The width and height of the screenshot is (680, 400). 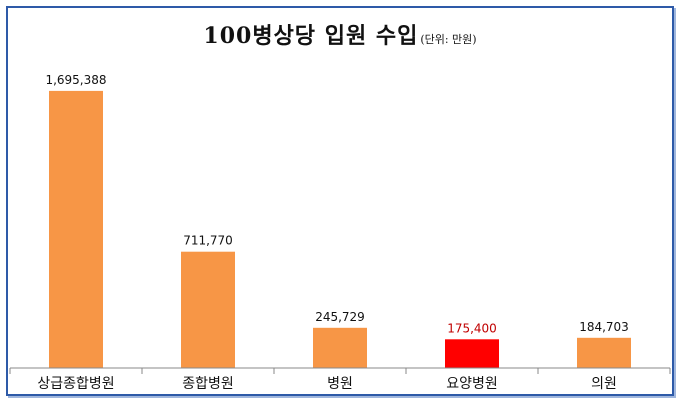 What do you see at coordinates (604, 327) in the screenshot?
I see `bar-value-label: 184,703` at bounding box center [604, 327].